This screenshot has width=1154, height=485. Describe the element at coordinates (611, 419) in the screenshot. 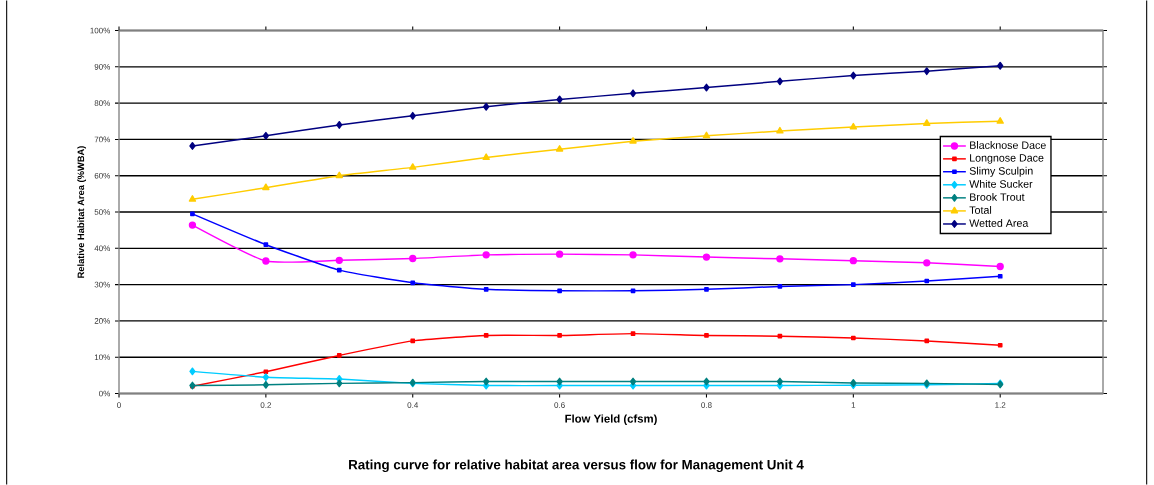

I see `x-axis-title: Flow Yield (cfsm)` at that location.